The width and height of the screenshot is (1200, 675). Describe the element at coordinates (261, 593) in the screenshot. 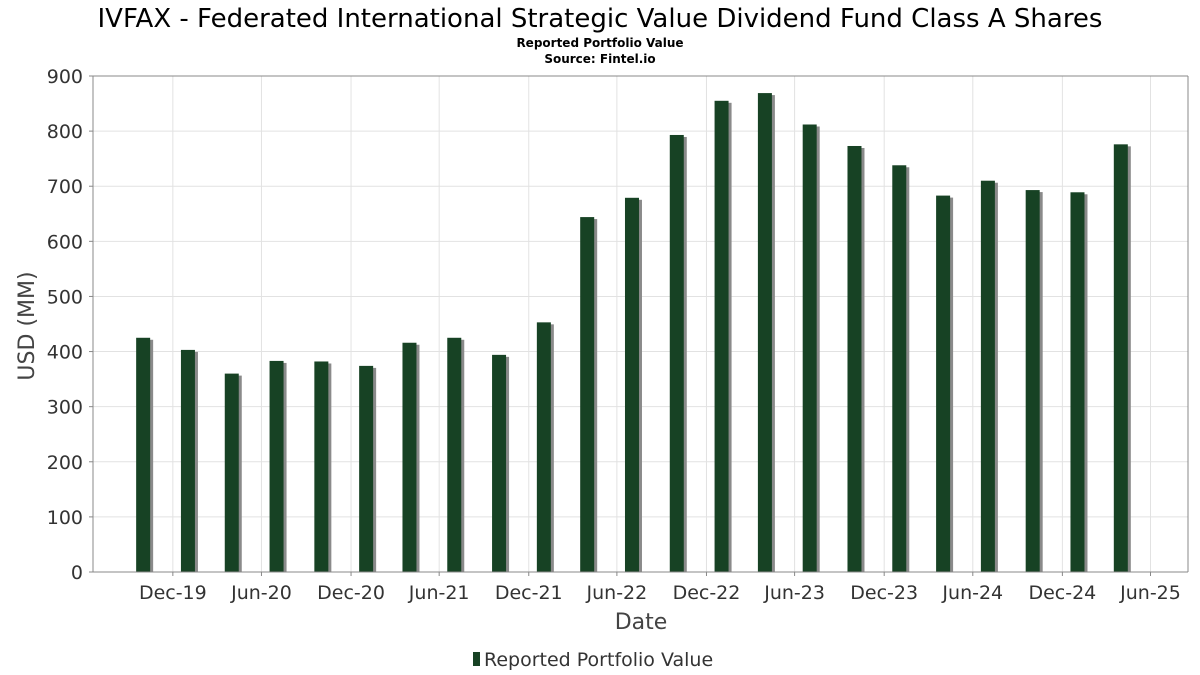

I see `x-tick-label: Jun-20` at that location.